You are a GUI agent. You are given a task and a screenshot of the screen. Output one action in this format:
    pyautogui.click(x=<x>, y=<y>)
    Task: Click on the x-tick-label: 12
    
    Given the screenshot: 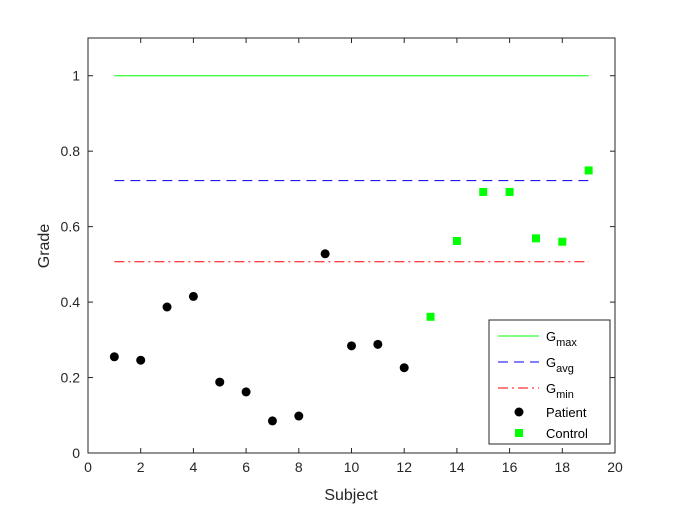 What is the action you would take?
    pyautogui.click(x=404, y=467)
    